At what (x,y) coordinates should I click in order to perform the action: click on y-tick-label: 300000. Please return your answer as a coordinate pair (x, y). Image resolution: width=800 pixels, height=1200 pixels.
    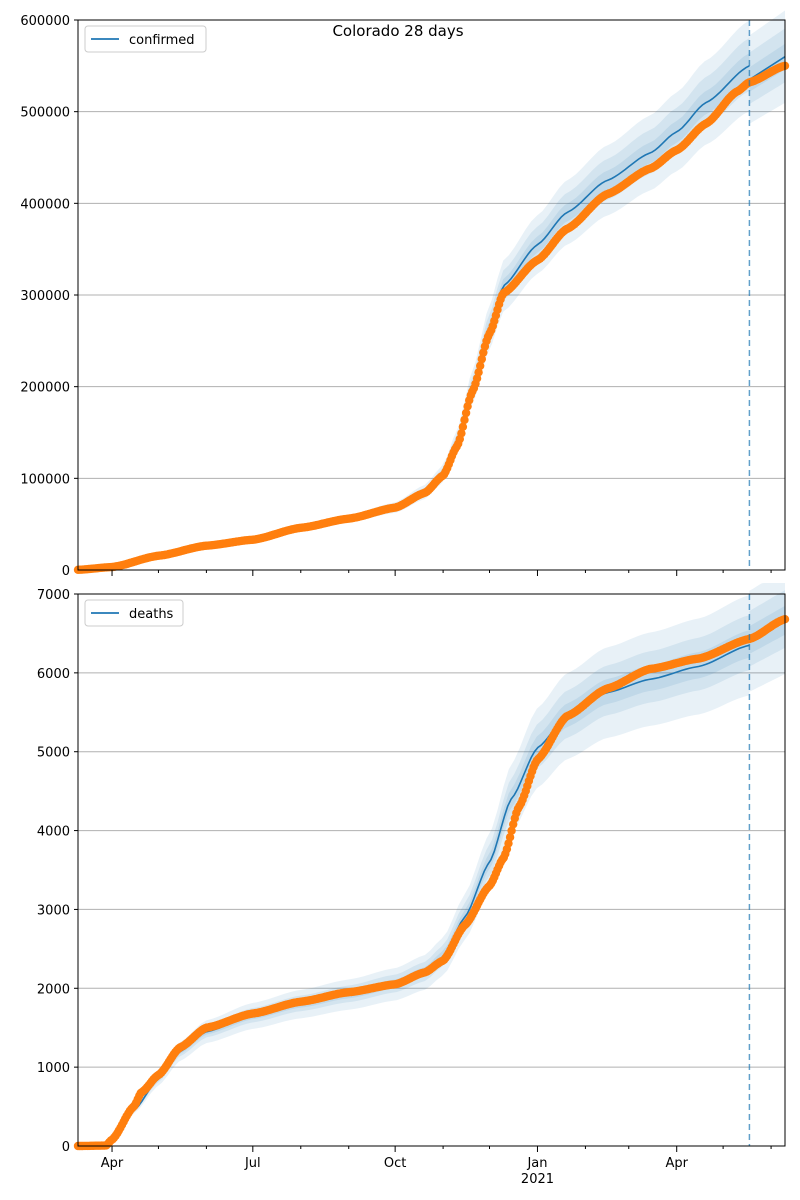
    Looking at the image, I should click on (45, 296).